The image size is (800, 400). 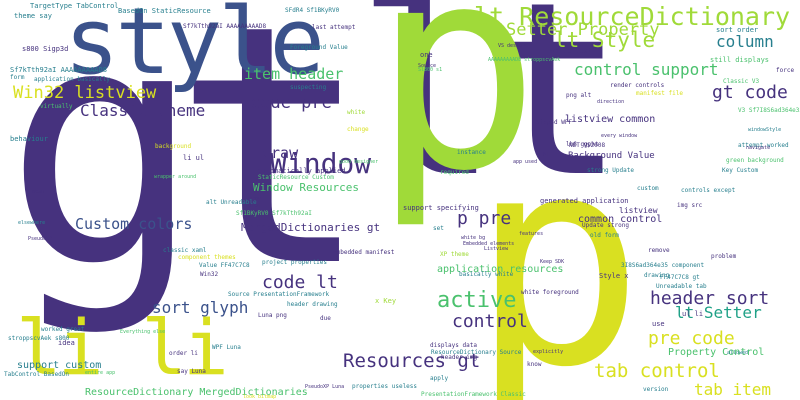 I want to click on word: green background, so click(x=755, y=160).